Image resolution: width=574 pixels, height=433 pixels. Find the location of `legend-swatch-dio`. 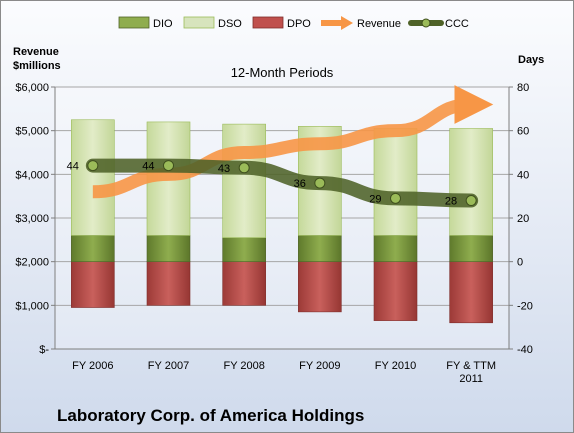

legend-swatch-dio is located at coordinates (134, 22).